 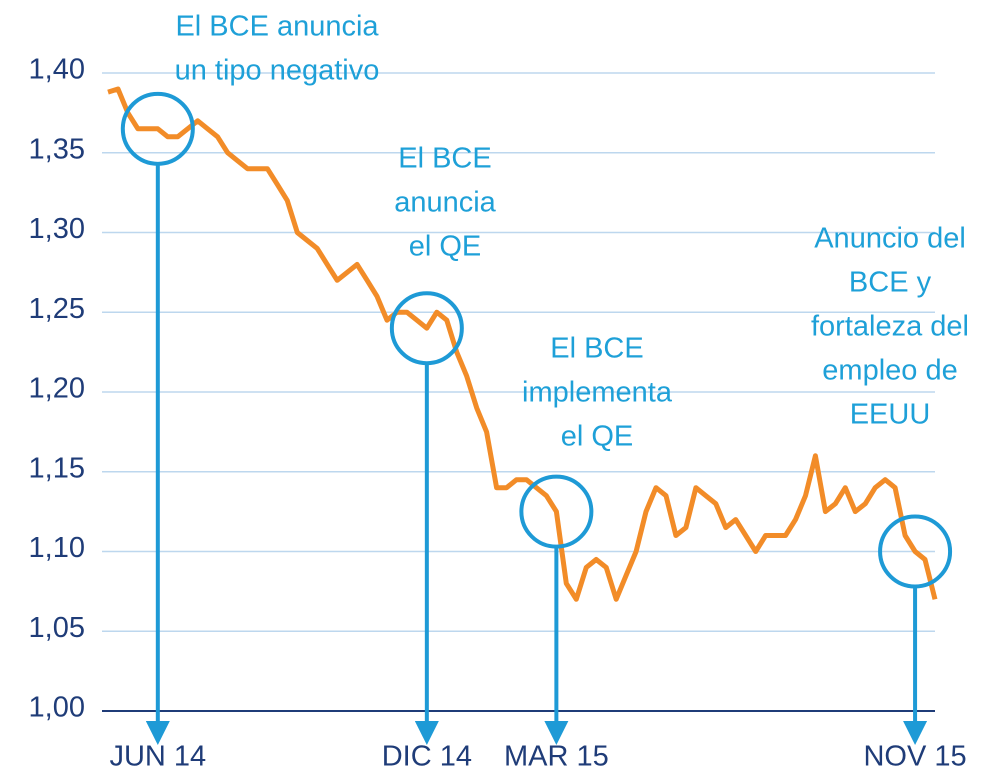 I want to click on y-tick-label: 1,05, so click(x=57, y=628).